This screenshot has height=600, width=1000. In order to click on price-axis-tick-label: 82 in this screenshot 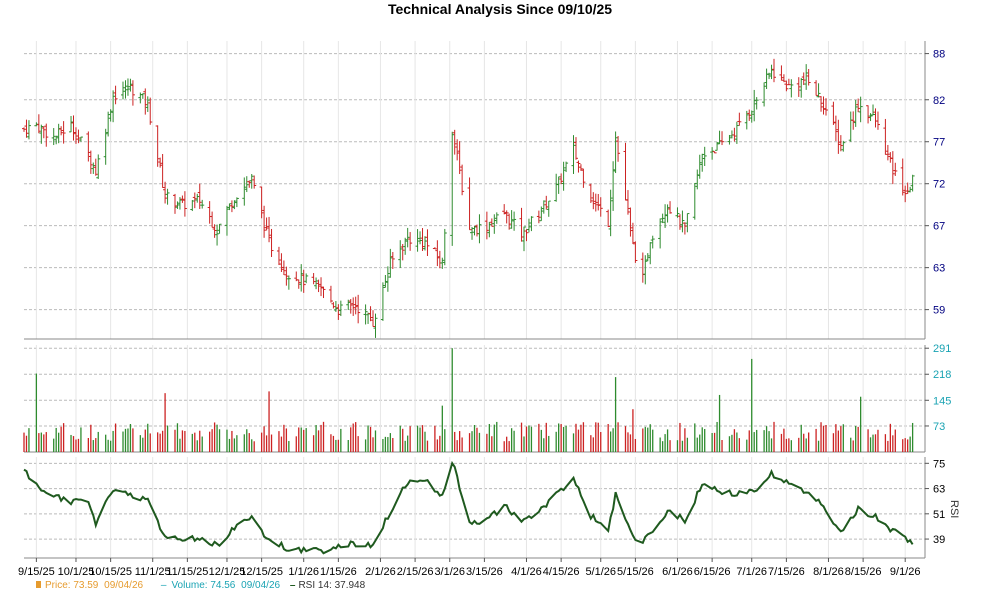, I will do `click(939, 101)`.